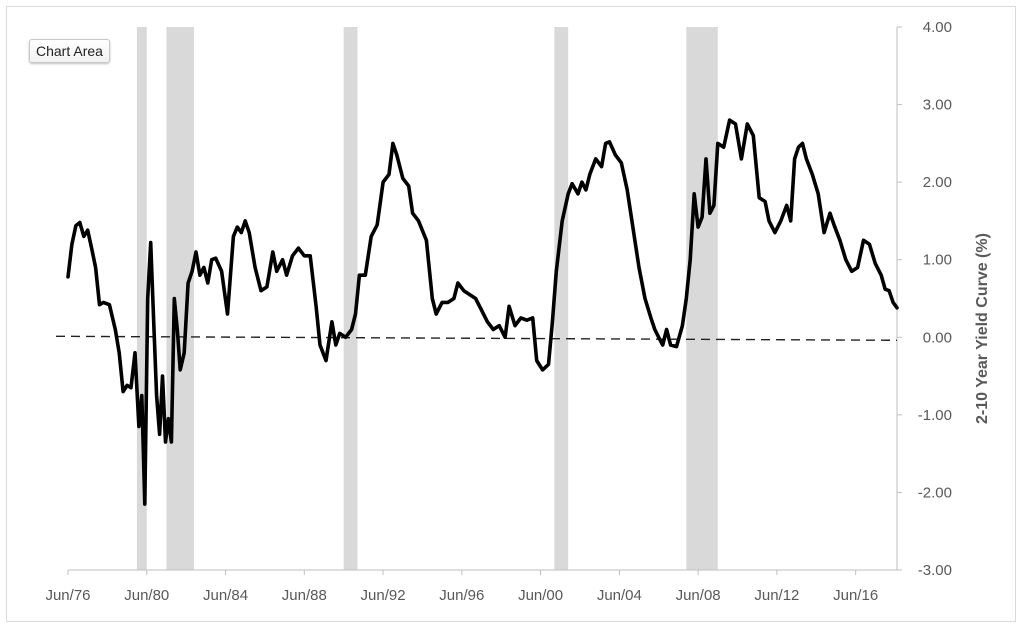  I want to click on y-tick-label: -3.00, so click(935, 570).